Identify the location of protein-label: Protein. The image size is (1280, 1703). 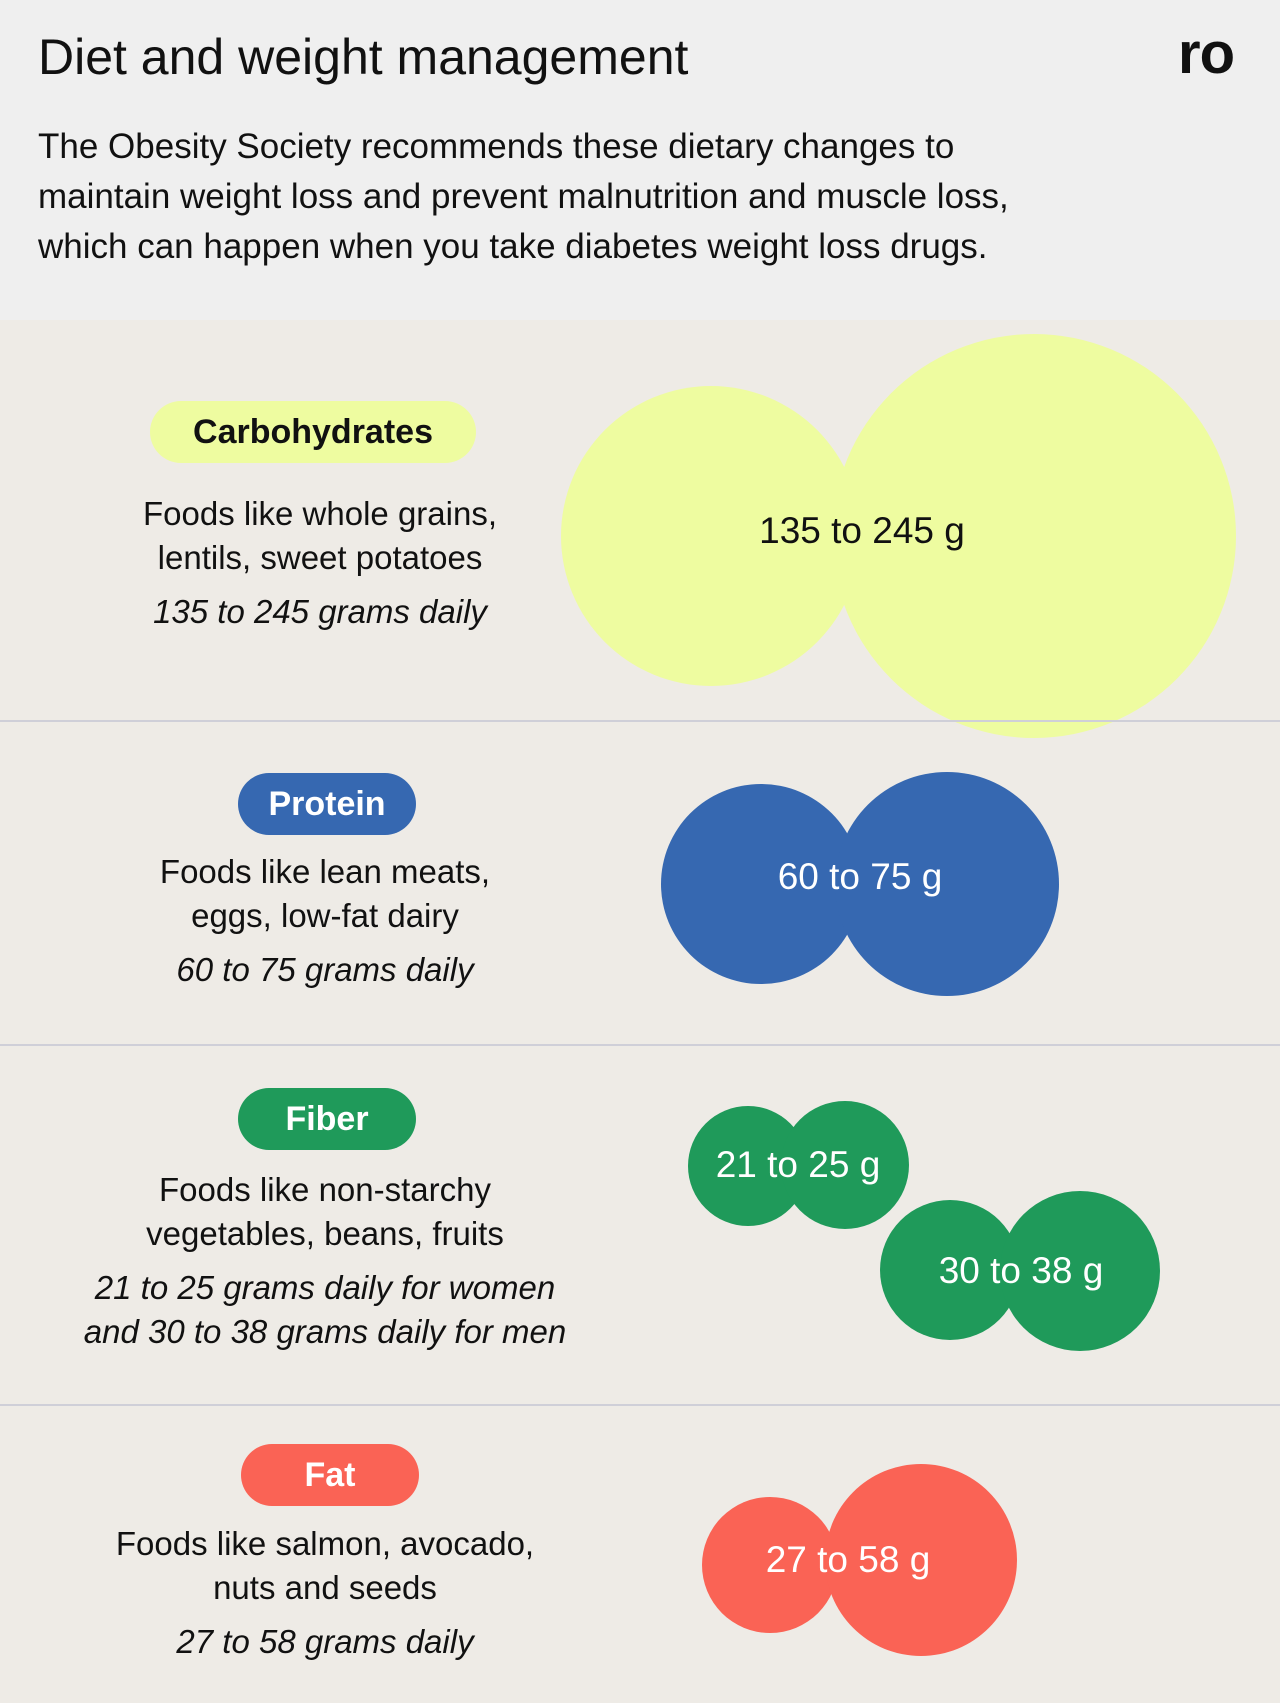
(327, 804).